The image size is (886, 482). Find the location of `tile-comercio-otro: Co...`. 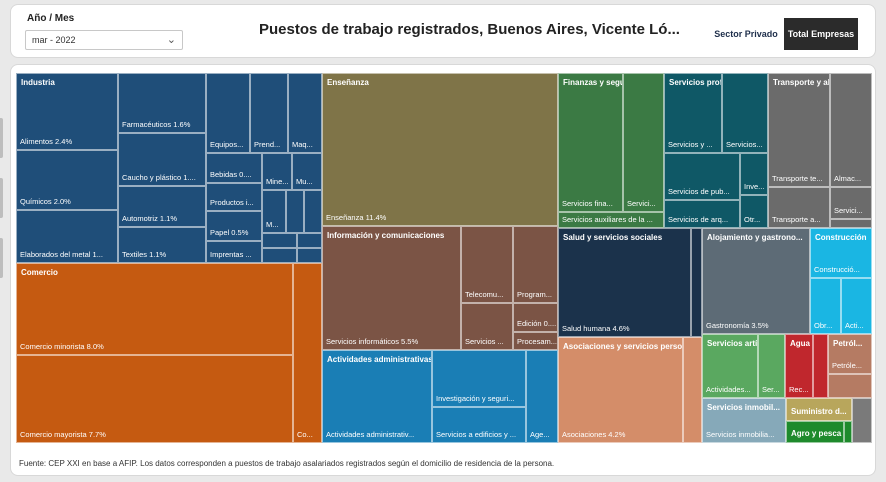

tile-comercio-otro: Co... is located at coordinates (307, 353).